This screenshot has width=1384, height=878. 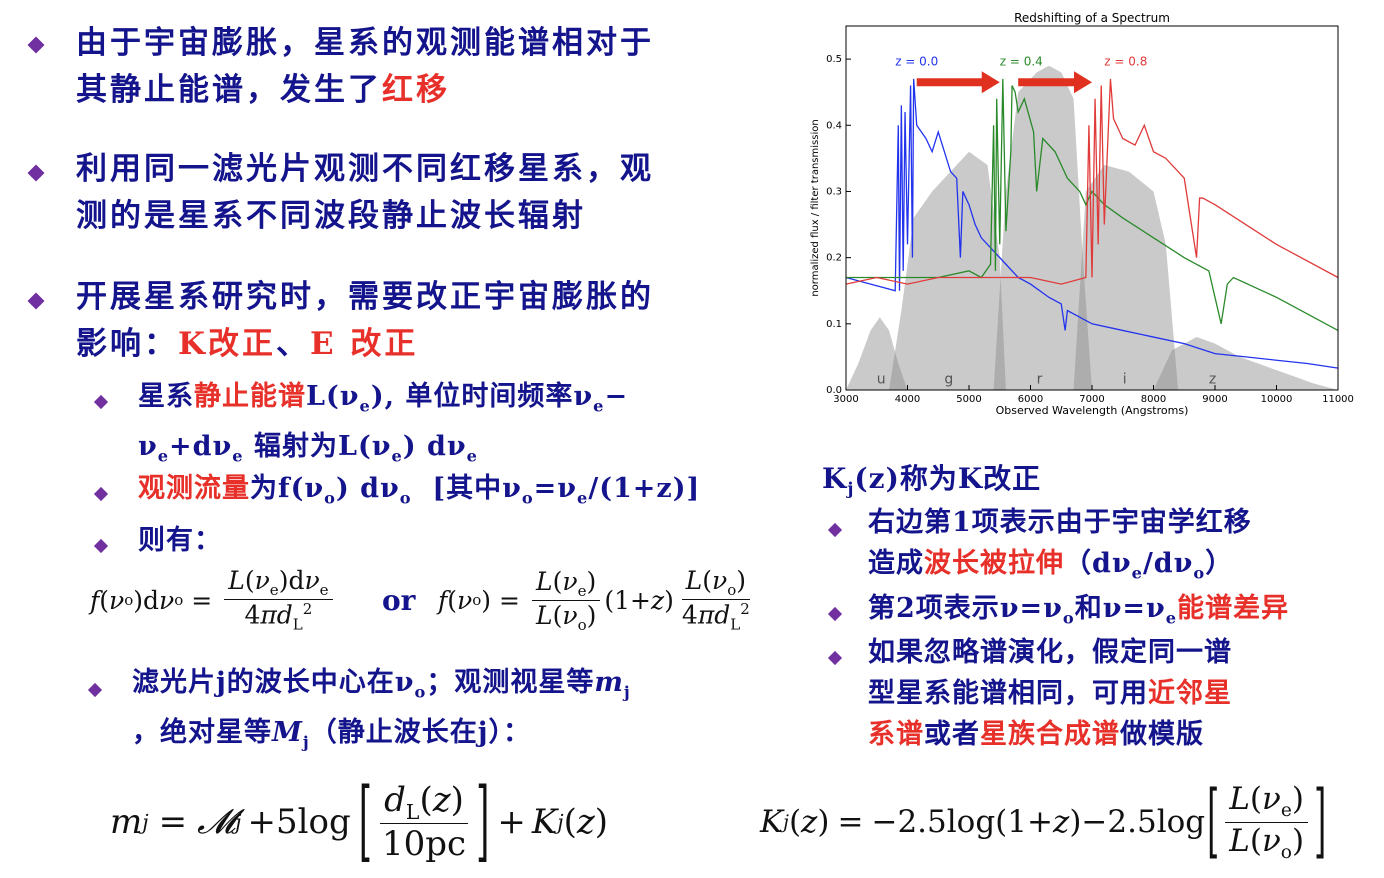 What do you see at coordinates (213, 600) in the screenshot?
I see `flux-equation: f(ν o)d ν o = L(νe)dνe 4πdL2` at bounding box center [213, 600].